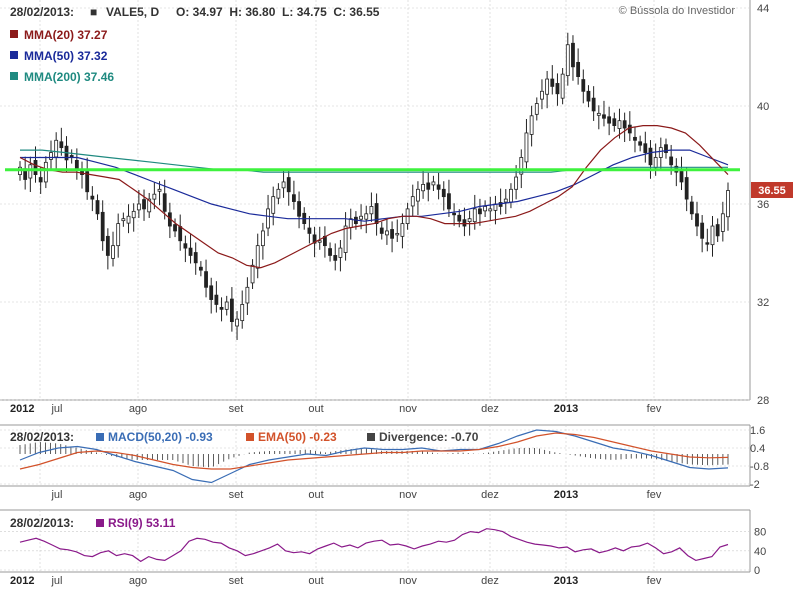  I want to click on price-y-tick: 36, so click(763, 205).